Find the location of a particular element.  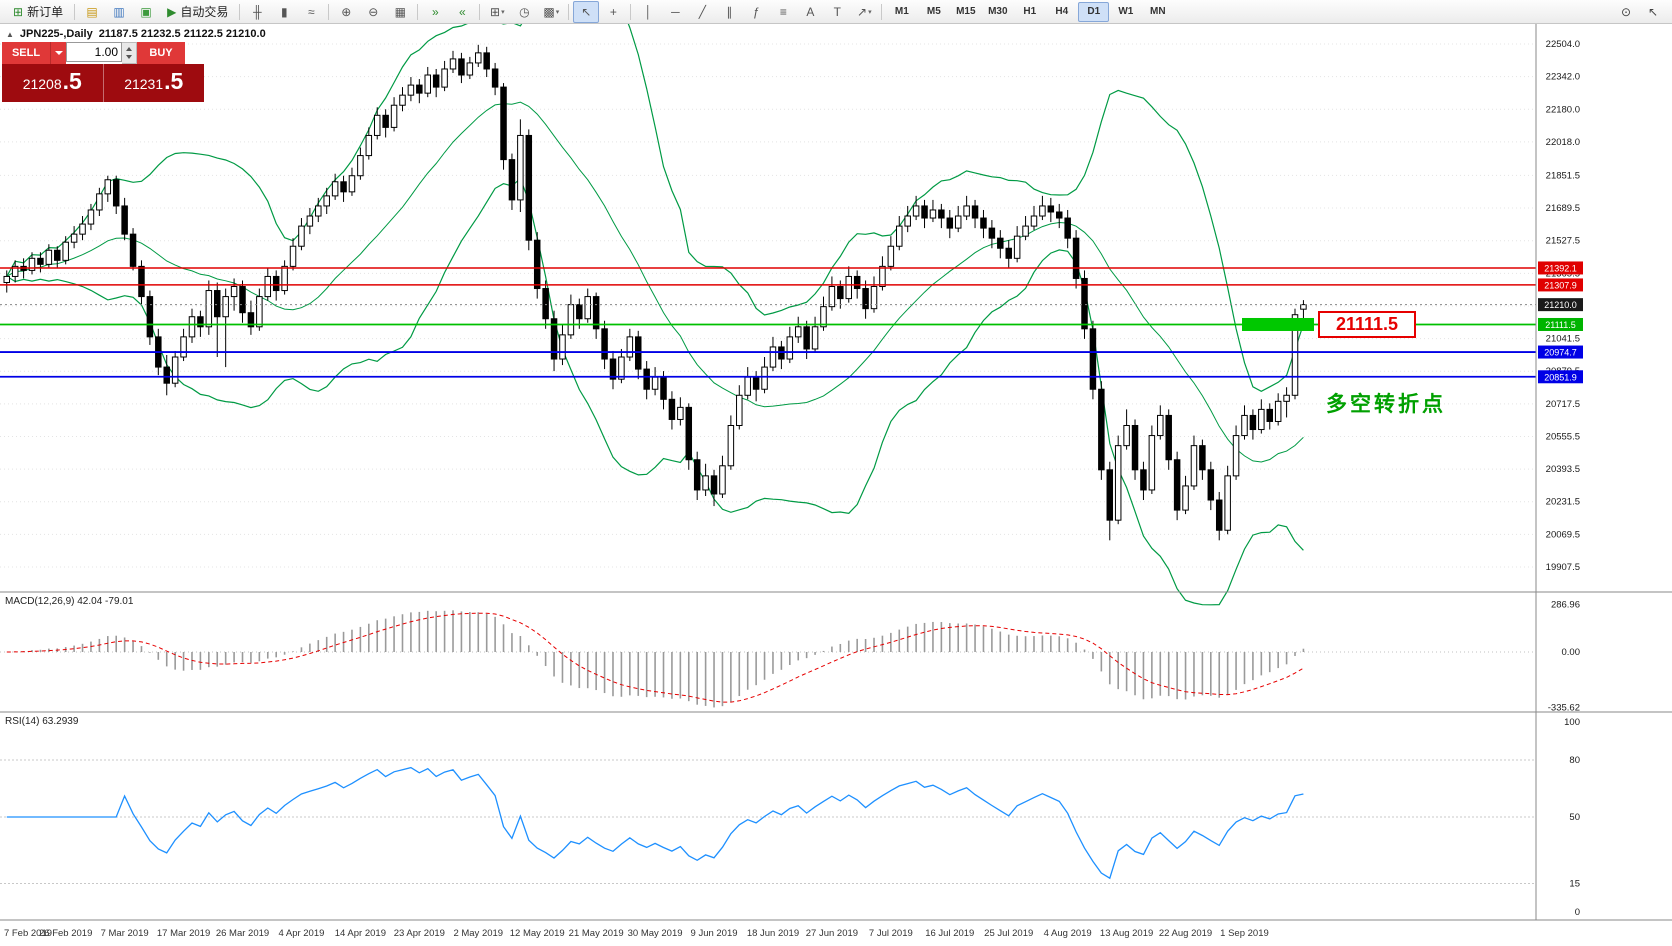

bar-chart-icon: ╫ is located at coordinates (257, 12).